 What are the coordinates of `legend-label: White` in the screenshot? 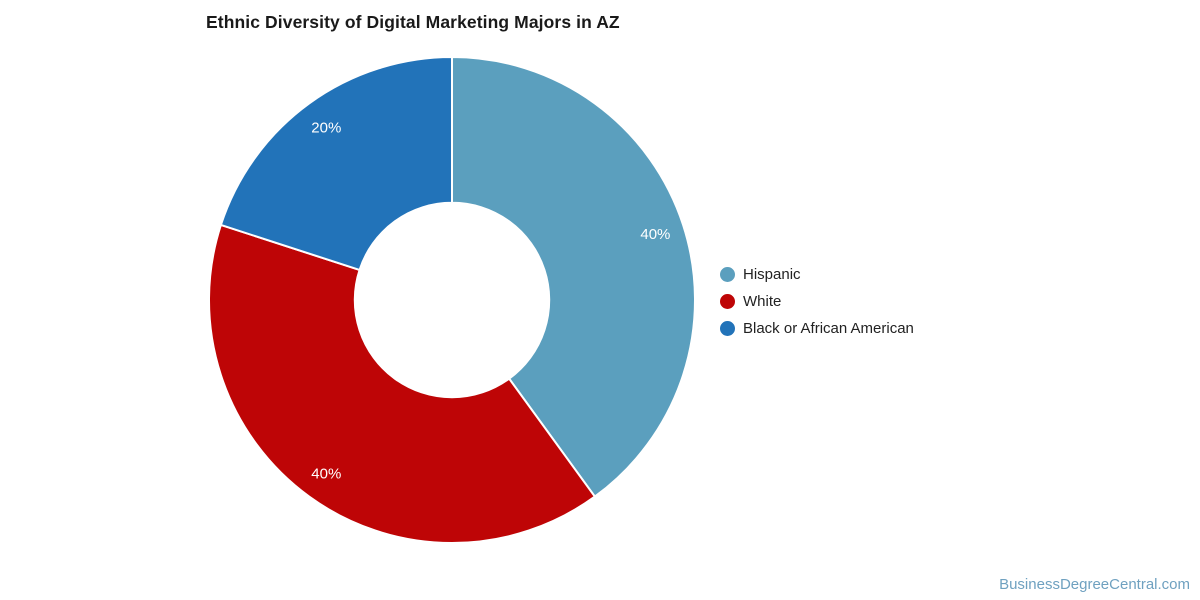 It's located at (762, 301).